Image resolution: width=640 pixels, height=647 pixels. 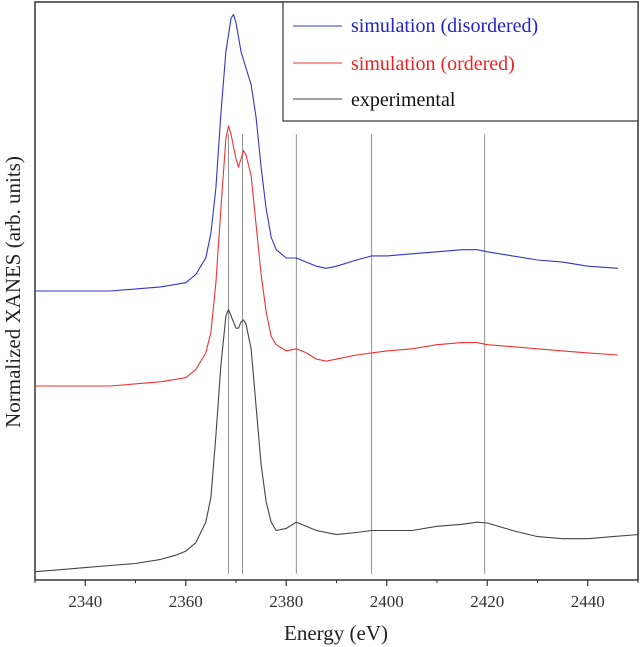 I want to click on x-axis-label: Energy (eV), so click(x=336, y=633).